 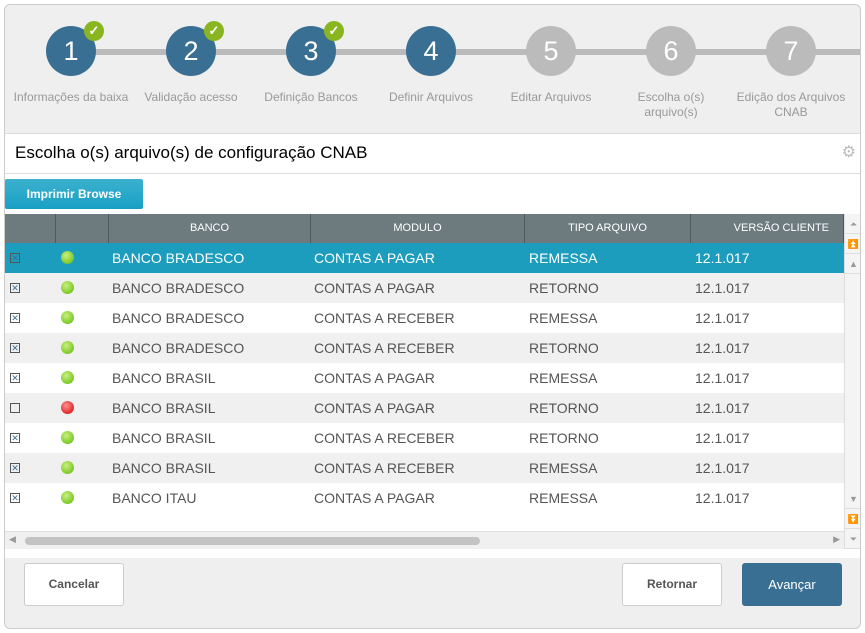 I want to click on col-header-check, so click(x=30, y=228).